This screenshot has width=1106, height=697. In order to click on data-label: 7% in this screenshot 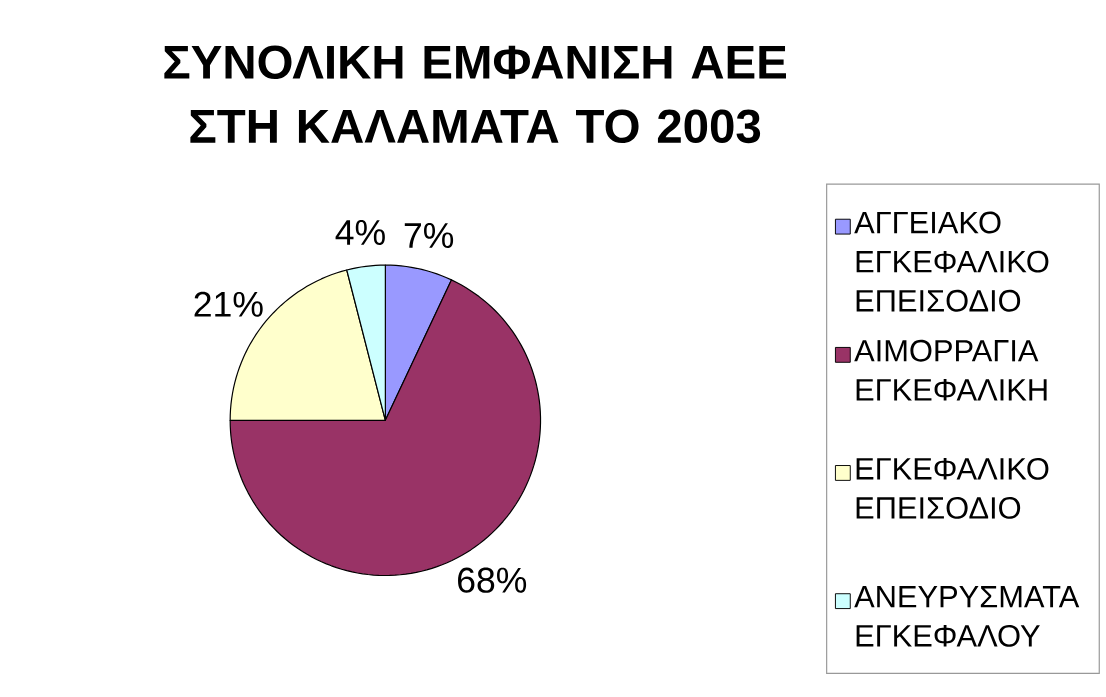, I will do `click(429, 236)`.